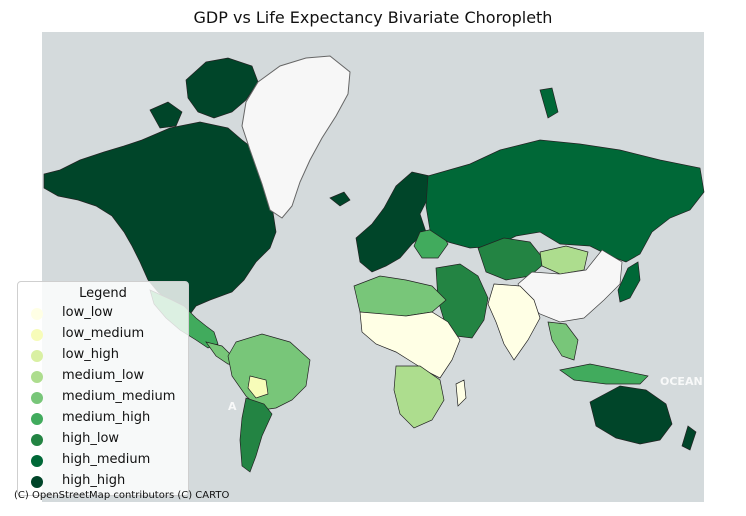  I want to click on legend-label: medium_low, so click(103, 375).